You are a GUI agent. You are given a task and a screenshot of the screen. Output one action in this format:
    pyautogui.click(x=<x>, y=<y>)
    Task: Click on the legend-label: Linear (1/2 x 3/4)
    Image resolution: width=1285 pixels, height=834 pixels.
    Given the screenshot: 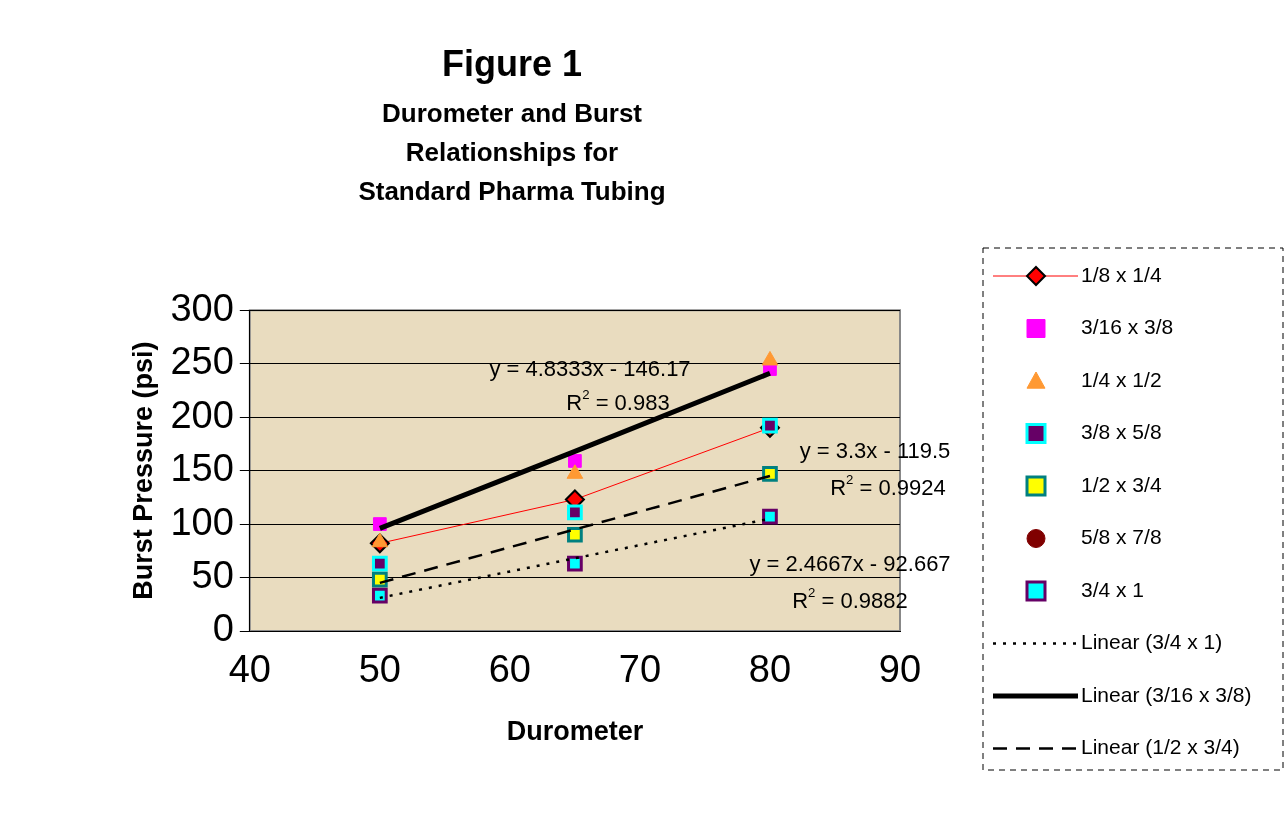 What is the action you would take?
    pyautogui.click(x=1160, y=747)
    